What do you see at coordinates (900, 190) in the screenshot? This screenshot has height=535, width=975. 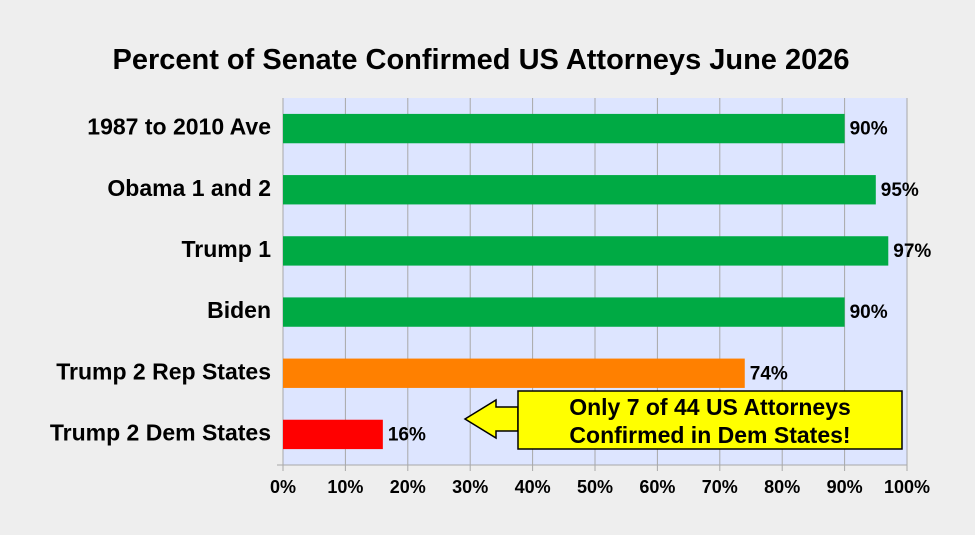 I see `value-label: 95%` at bounding box center [900, 190].